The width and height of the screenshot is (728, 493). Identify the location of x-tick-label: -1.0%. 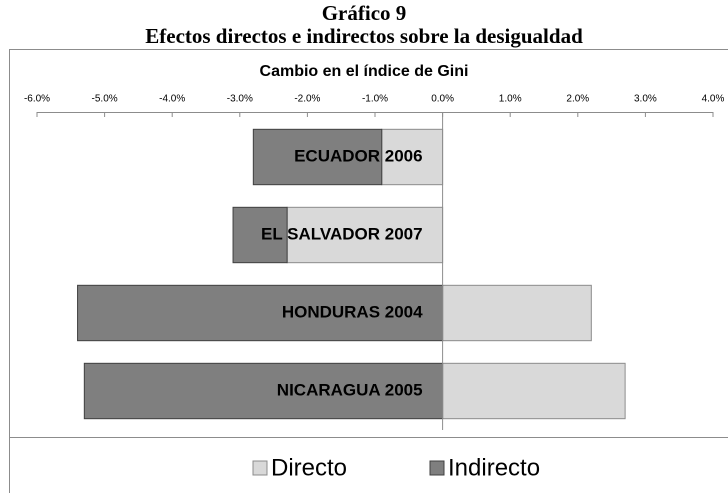
(375, 99).